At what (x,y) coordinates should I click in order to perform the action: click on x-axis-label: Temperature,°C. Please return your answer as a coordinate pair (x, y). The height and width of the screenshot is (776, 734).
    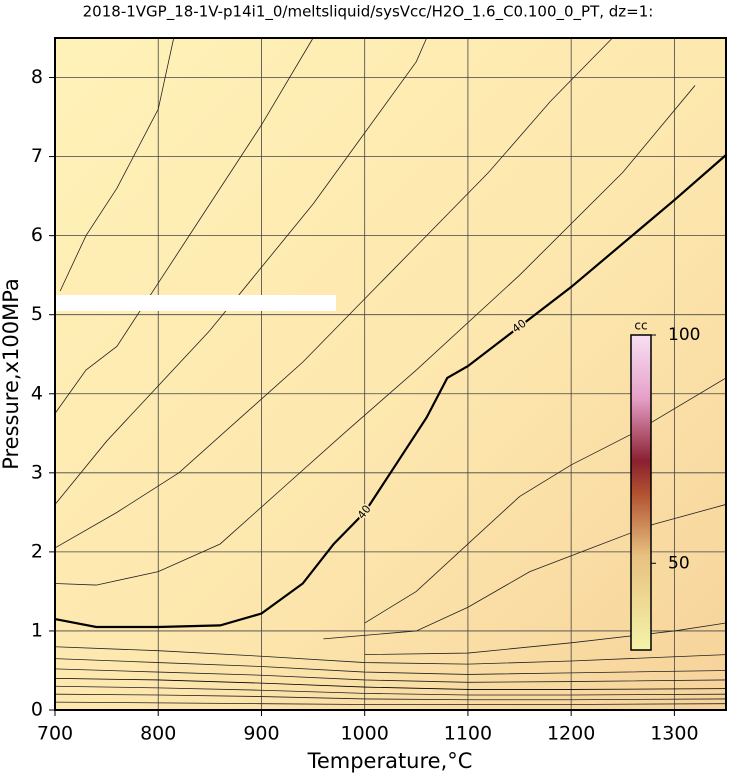
    Looking at the image, I should click on (390, 761).